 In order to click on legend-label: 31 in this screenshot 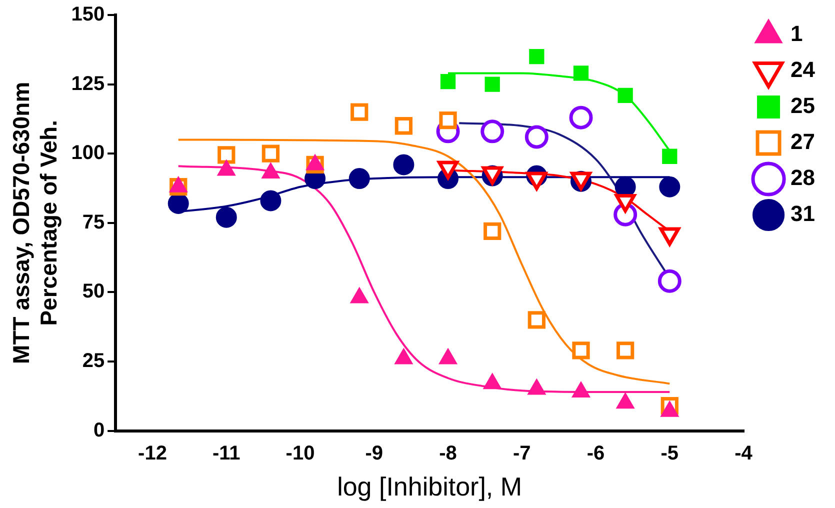, I will do `click(803, 213)`.